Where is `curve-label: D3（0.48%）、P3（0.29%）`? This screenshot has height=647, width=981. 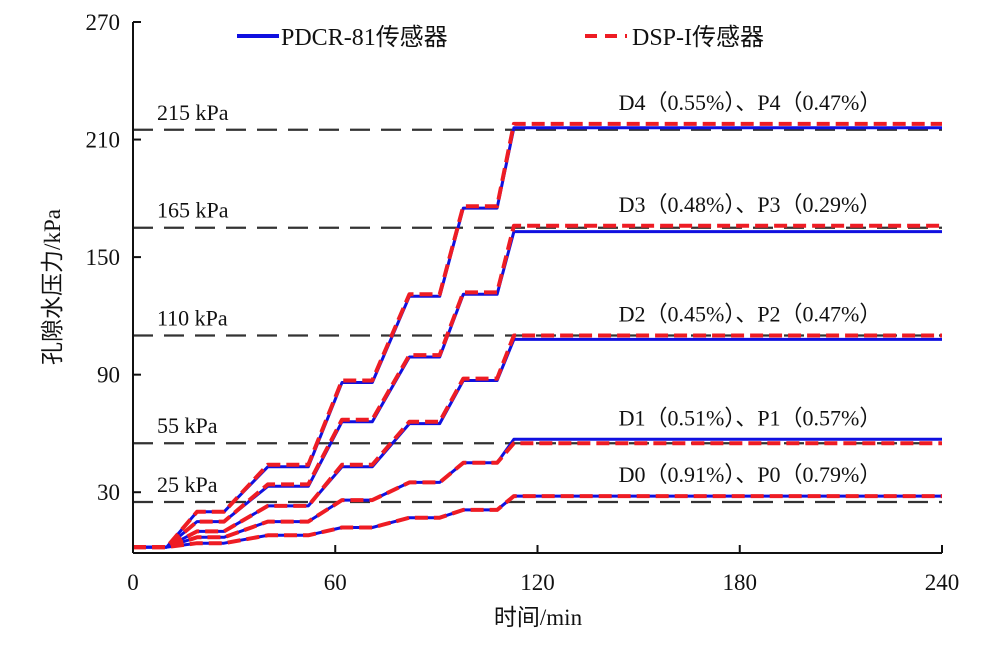 curve-label: D3（0.48%）、P3（0.29%） is located at coordinates (750, 204).